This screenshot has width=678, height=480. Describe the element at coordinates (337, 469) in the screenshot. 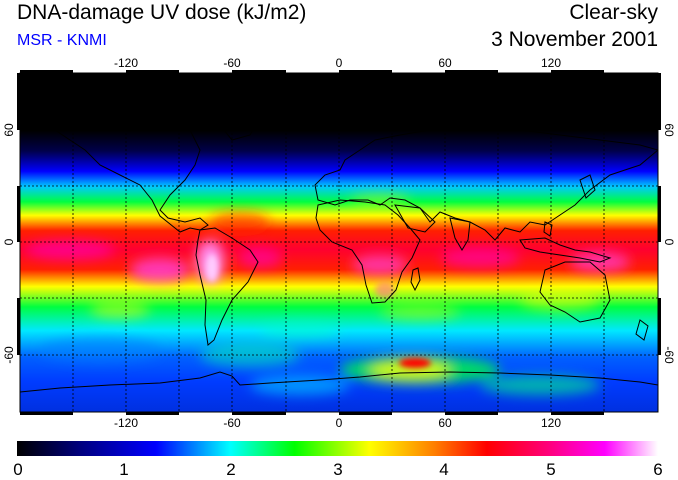

I see `scale-label: 3` at that location.